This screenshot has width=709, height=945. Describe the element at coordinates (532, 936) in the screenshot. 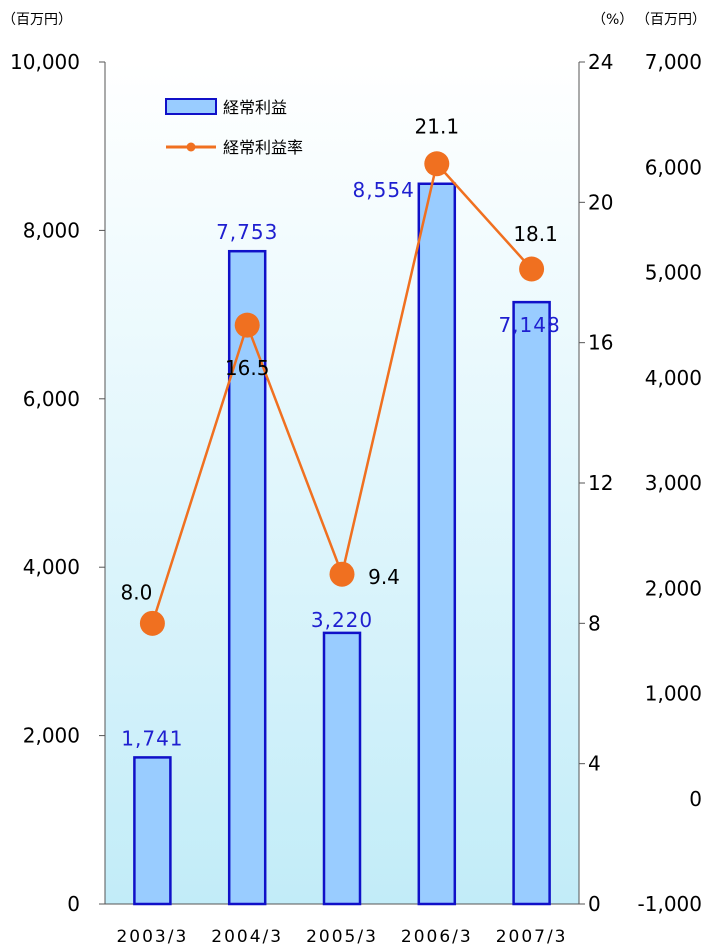

I see `x-tick-label: 2007/3` at that location.